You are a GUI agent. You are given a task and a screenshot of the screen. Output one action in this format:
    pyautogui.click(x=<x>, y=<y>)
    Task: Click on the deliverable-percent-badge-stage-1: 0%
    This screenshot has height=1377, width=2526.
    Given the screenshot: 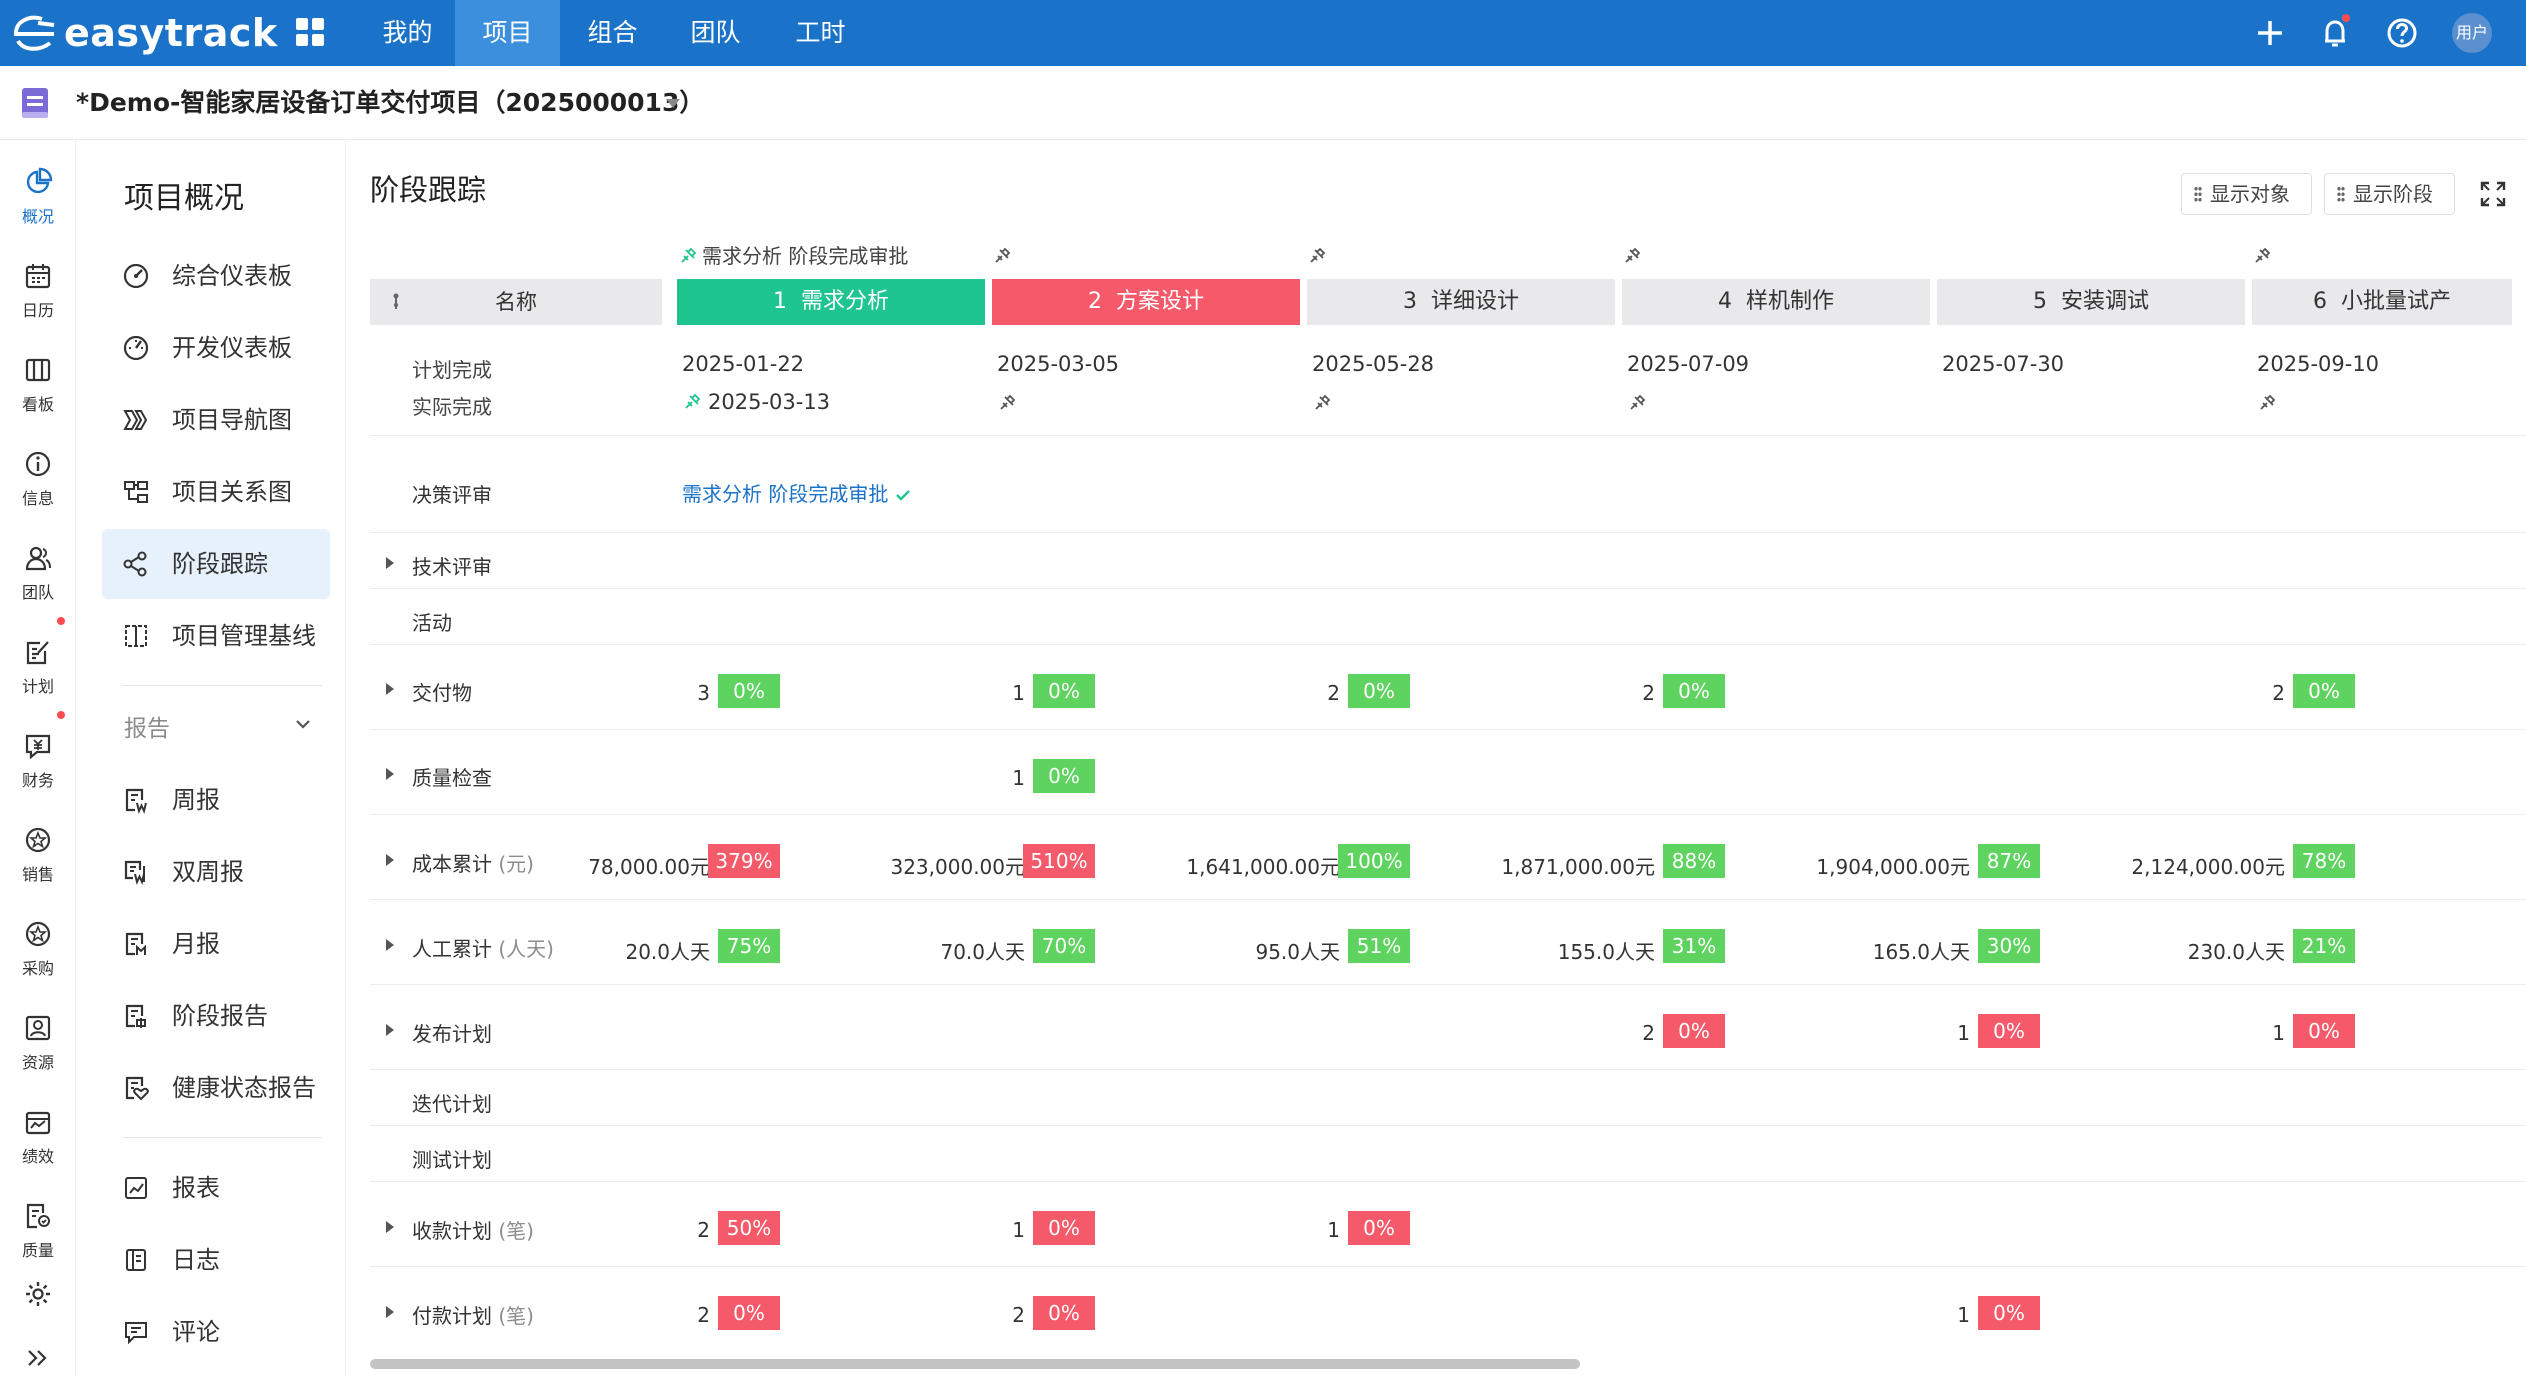 What is the action you would take?
    pyautogui.click(x=749, y=691)
    